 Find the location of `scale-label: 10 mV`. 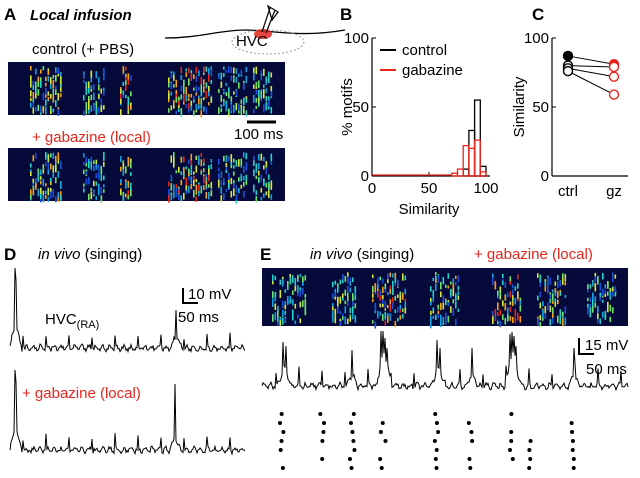

scale-label: 10 mV is located at coordinates (209, 294).